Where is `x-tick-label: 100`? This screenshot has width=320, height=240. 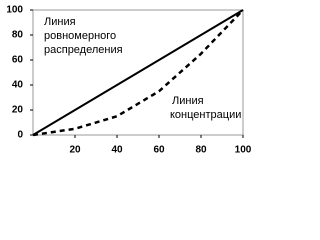
x-tick-label: 100 is located at coordinates (243, 150).